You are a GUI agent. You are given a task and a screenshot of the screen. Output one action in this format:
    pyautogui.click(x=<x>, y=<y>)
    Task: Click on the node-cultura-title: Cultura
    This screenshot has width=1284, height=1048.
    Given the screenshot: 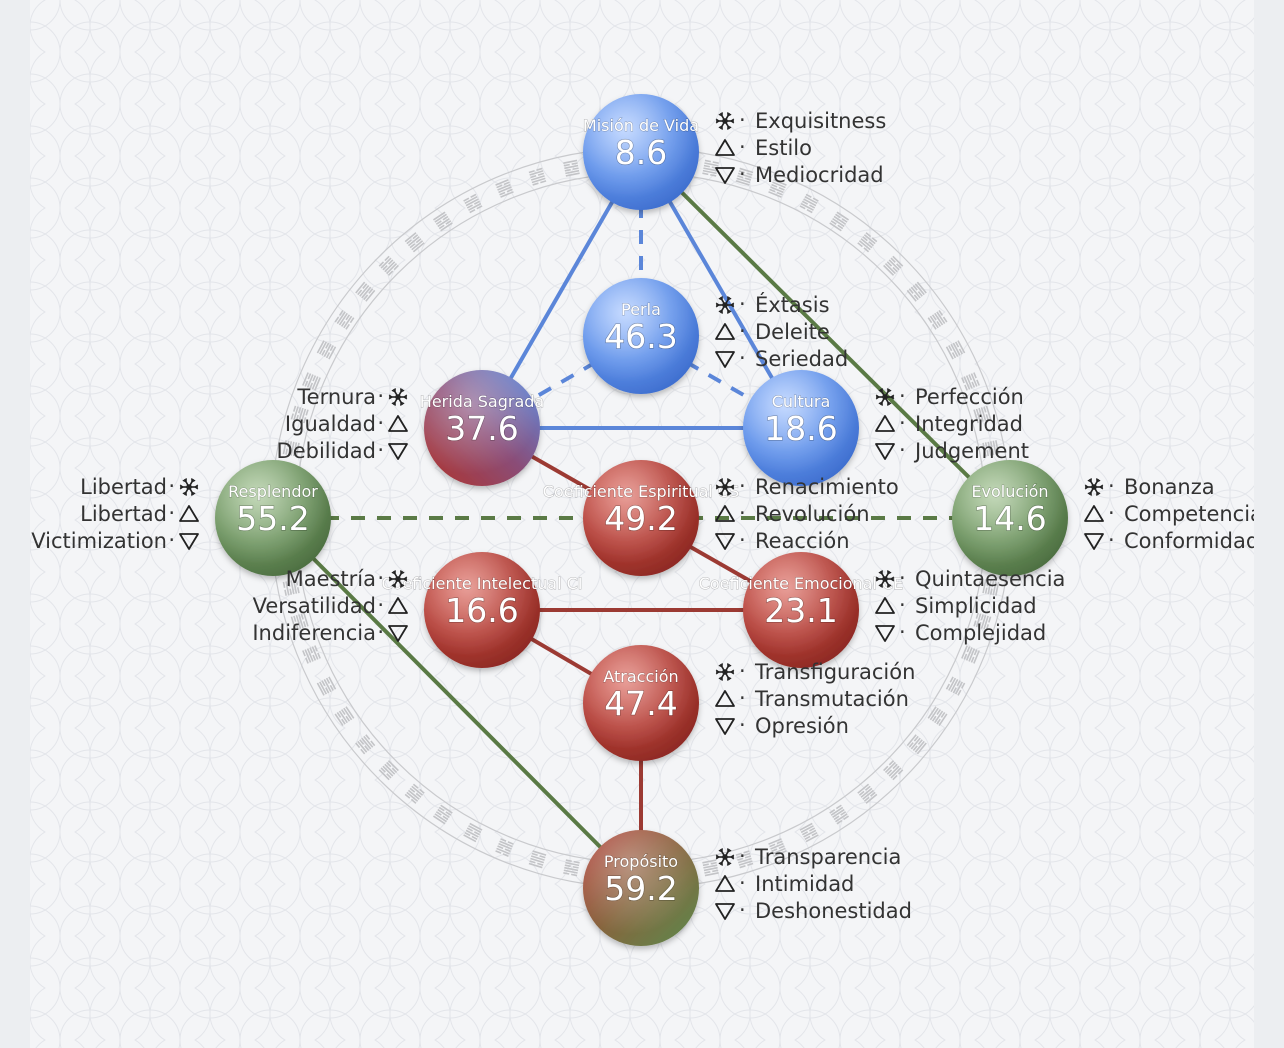 What is the action you would take?
    pyautogui.click(x=801, y=401)
    